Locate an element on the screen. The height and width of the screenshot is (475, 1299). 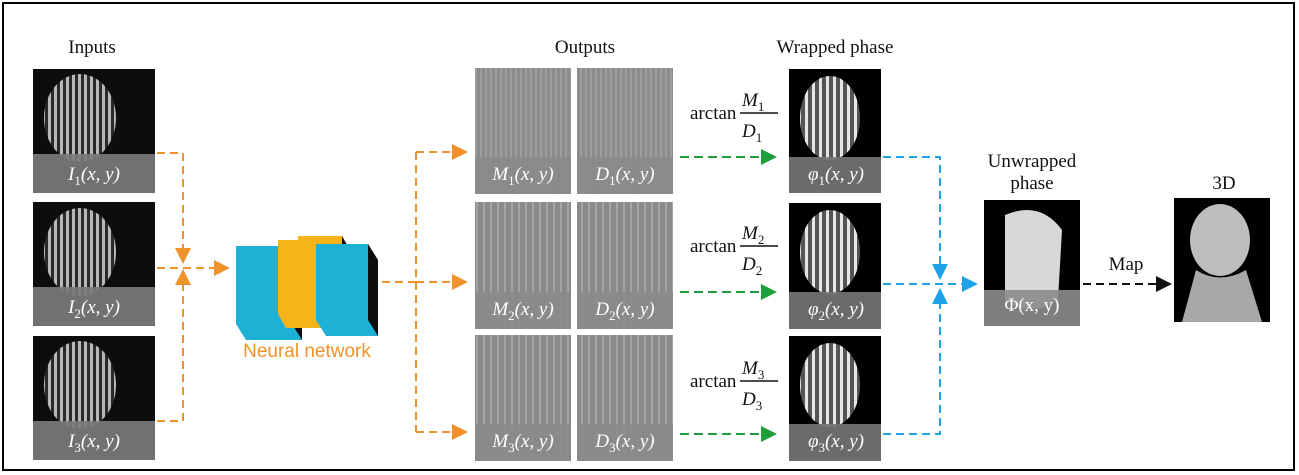
arctan-formula-1: arctan M1 D1 is located at coordinates (734, 117).